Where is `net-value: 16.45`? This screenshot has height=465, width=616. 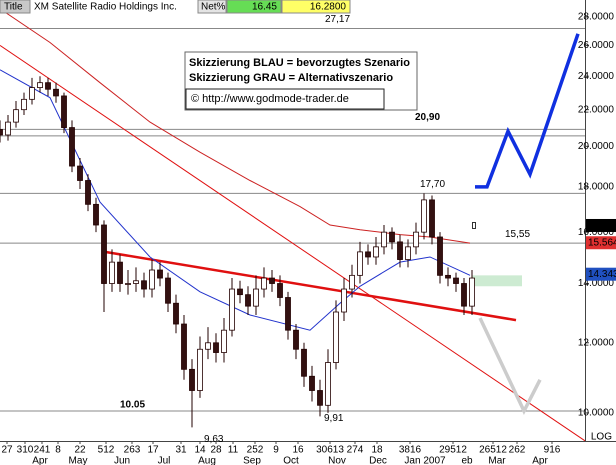
net-value: 16.45 is located at coordinates (264, 7).